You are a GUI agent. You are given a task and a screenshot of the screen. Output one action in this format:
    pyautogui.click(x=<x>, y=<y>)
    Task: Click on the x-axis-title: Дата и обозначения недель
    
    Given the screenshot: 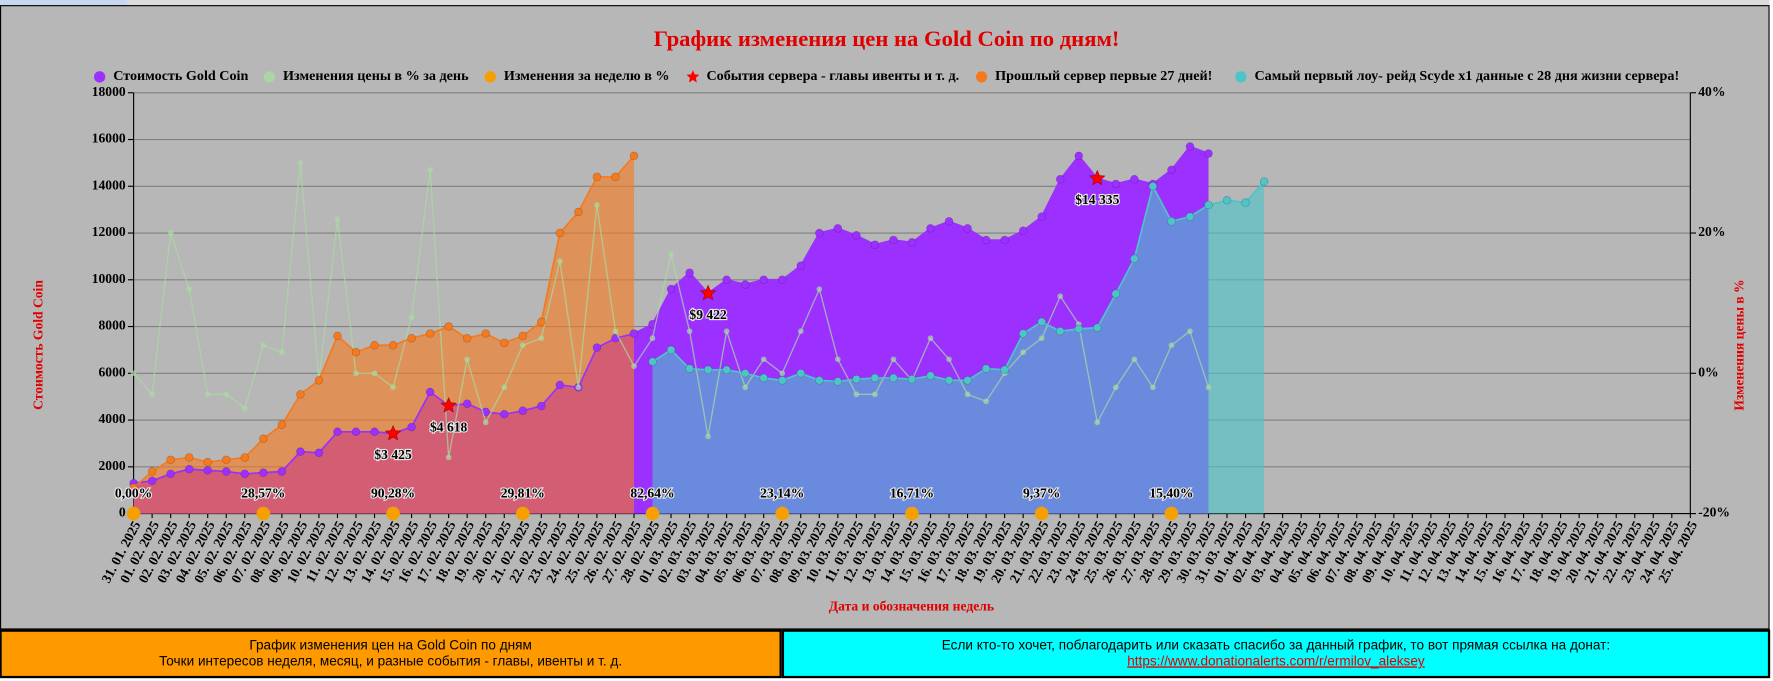 What is the action you would take?
    pyautogui.click(x=911, y=606)
    